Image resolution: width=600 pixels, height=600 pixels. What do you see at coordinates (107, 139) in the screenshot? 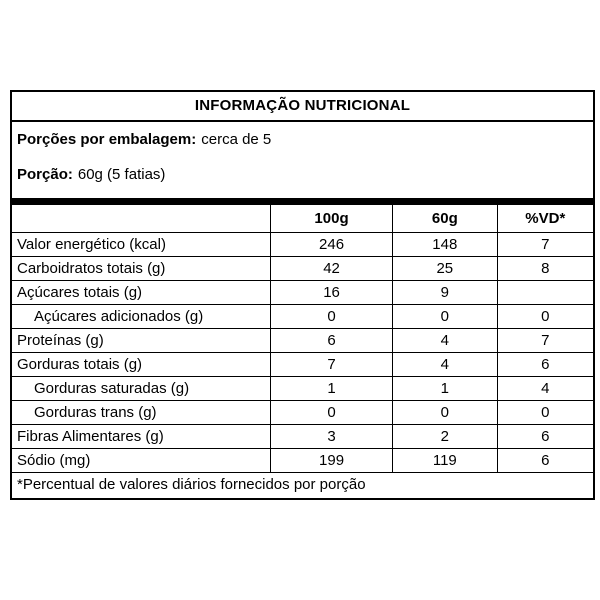
I see `servings-per-package-label: Porções por embalagem:` at bounding box center [107, 139].